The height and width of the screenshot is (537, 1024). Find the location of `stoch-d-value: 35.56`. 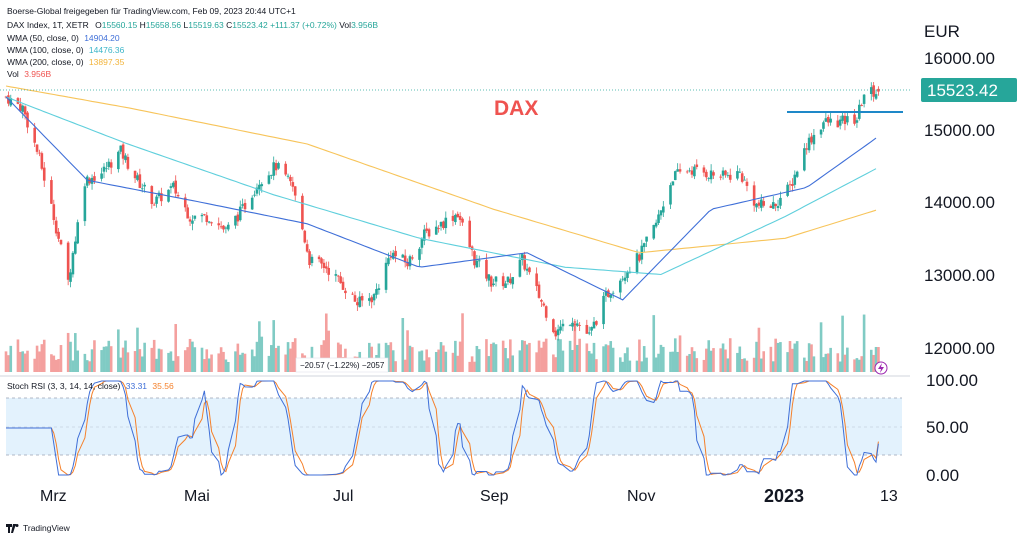

stoch-d-value: 35.56 is located at coordinates (163, 386).